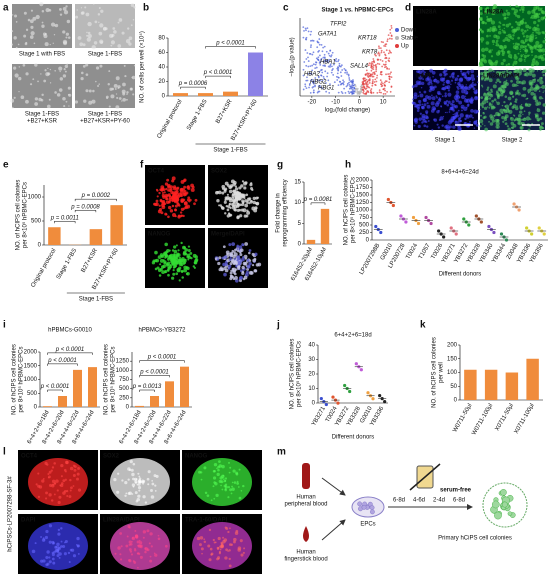  What do you see at coordinates (493, 13) in the screenshot?
I see `image-label: LIN28A` at bounding box center [493, 13].